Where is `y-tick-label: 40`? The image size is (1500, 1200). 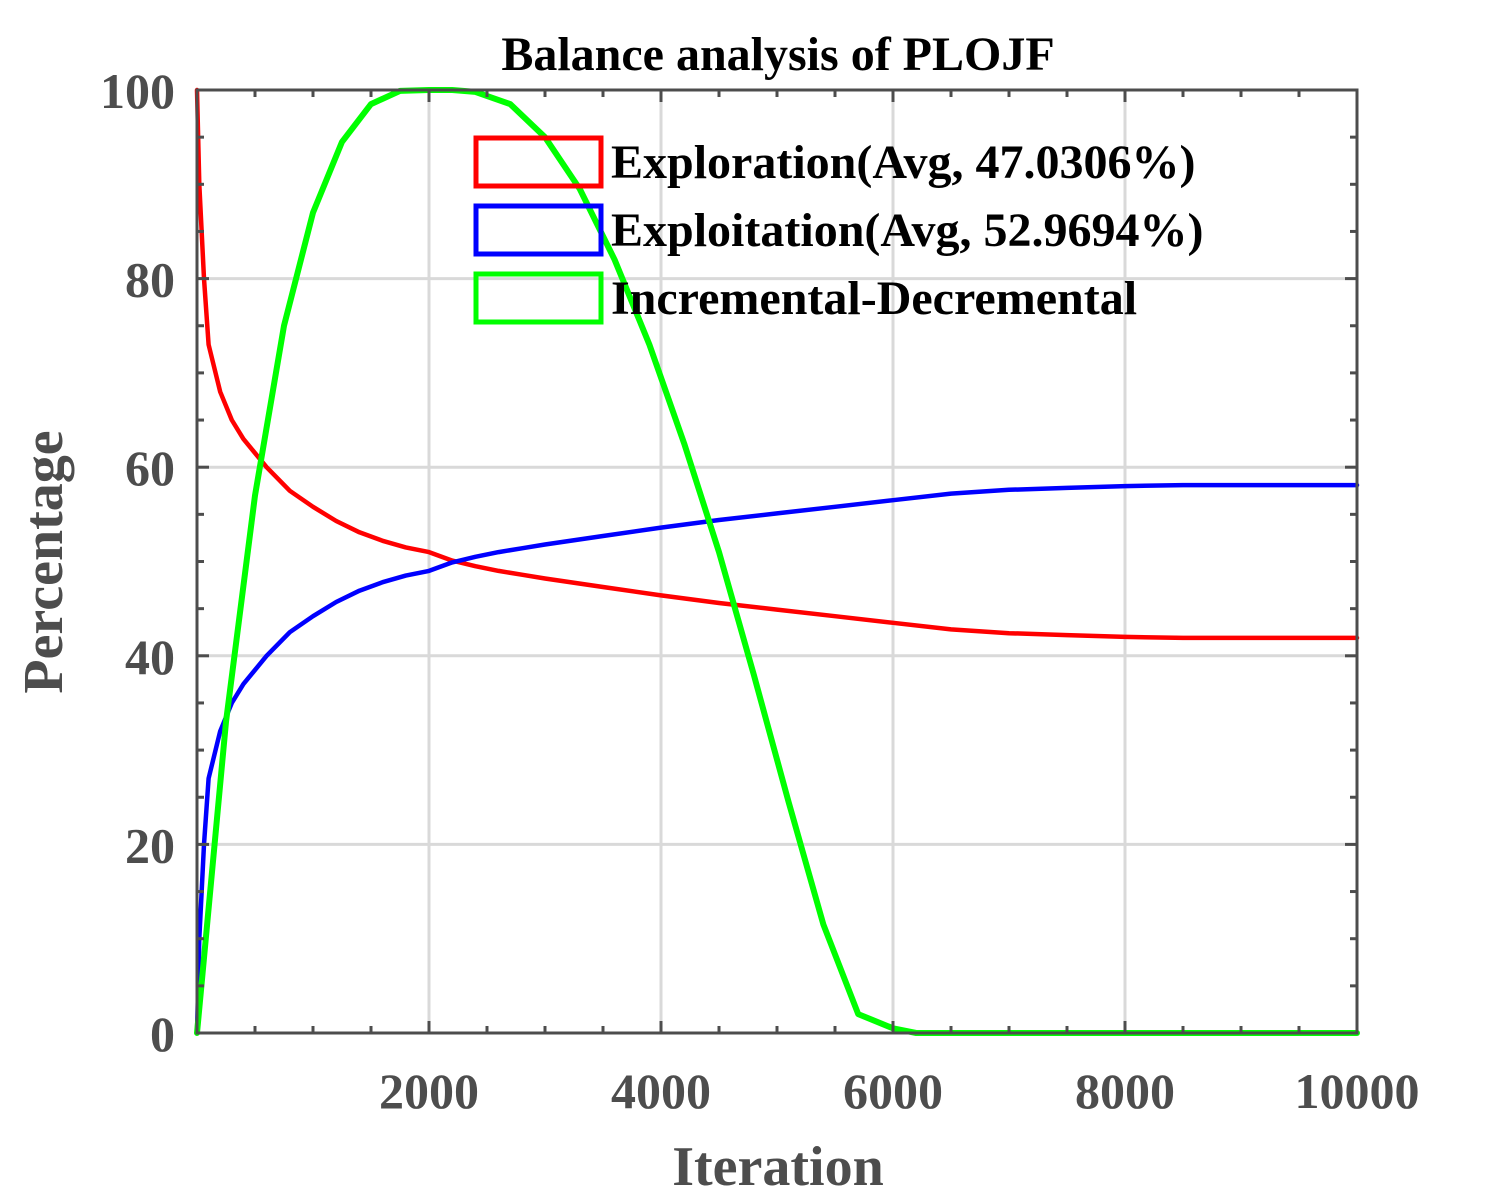 y-tick-label: 40 is located at coordinates (150, 657).